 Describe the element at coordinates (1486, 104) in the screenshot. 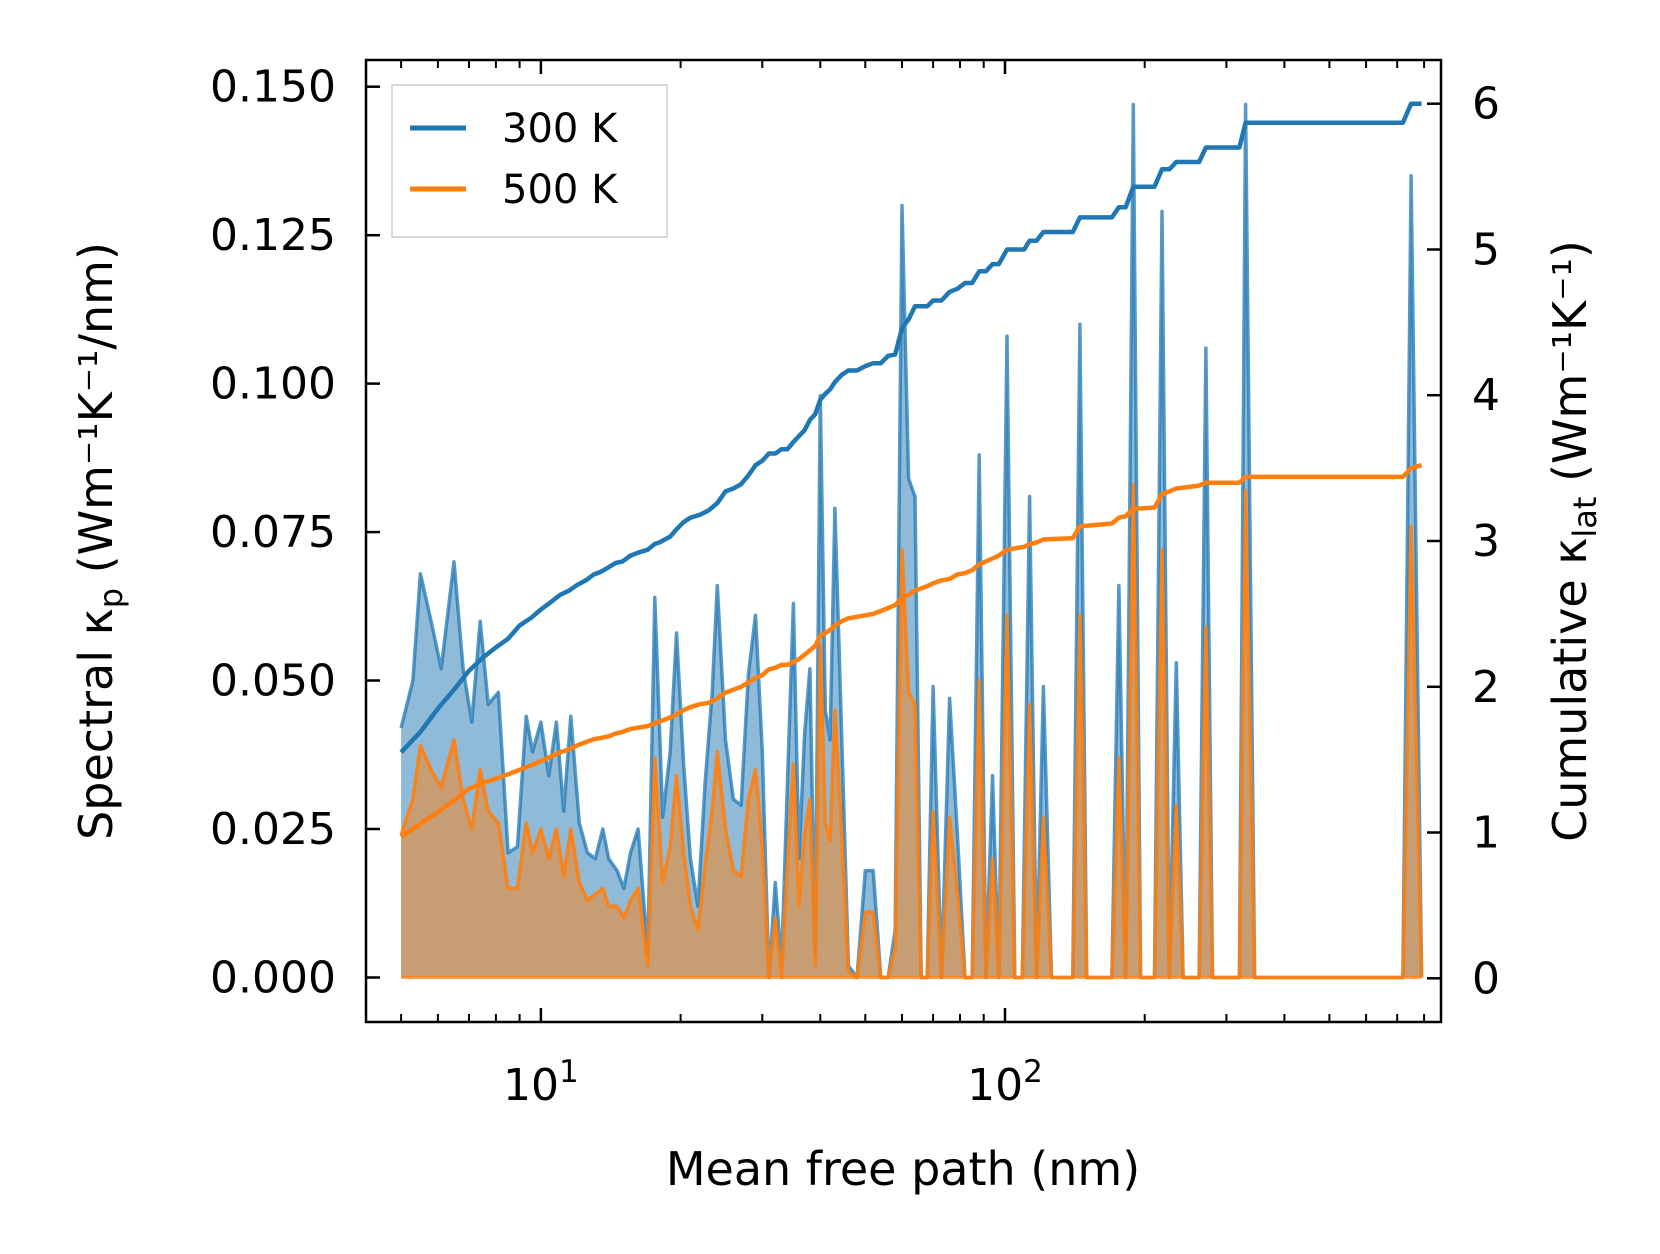

I see `y-right-tick-label: 6` at that location.